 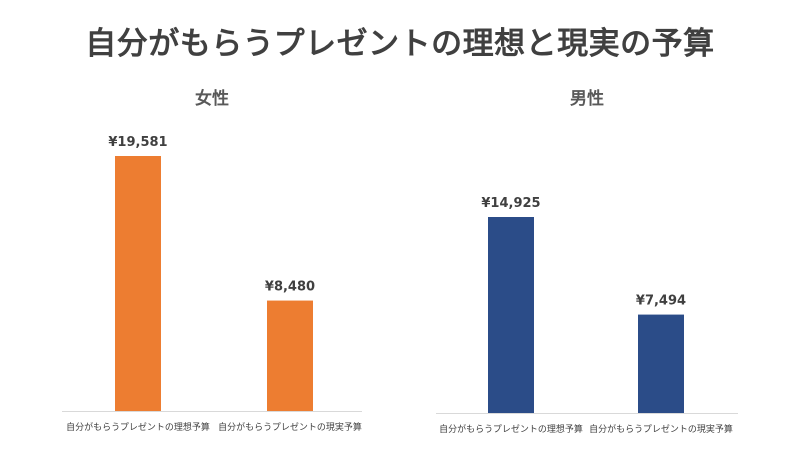 What do you see at coordinates (661, 301) in the screenshot?
I see `male-data-label-2: ¥7,494` at bounding box center [661, 301].